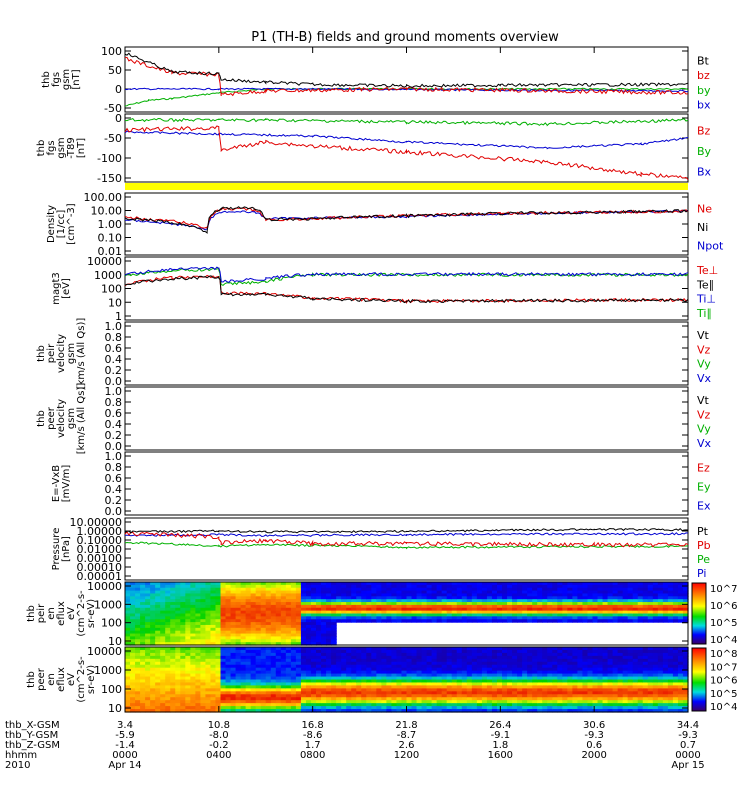  Describe the element at coordinates (61, 418) in the screenshot. I see `y-axis-label: velocity` at that location.